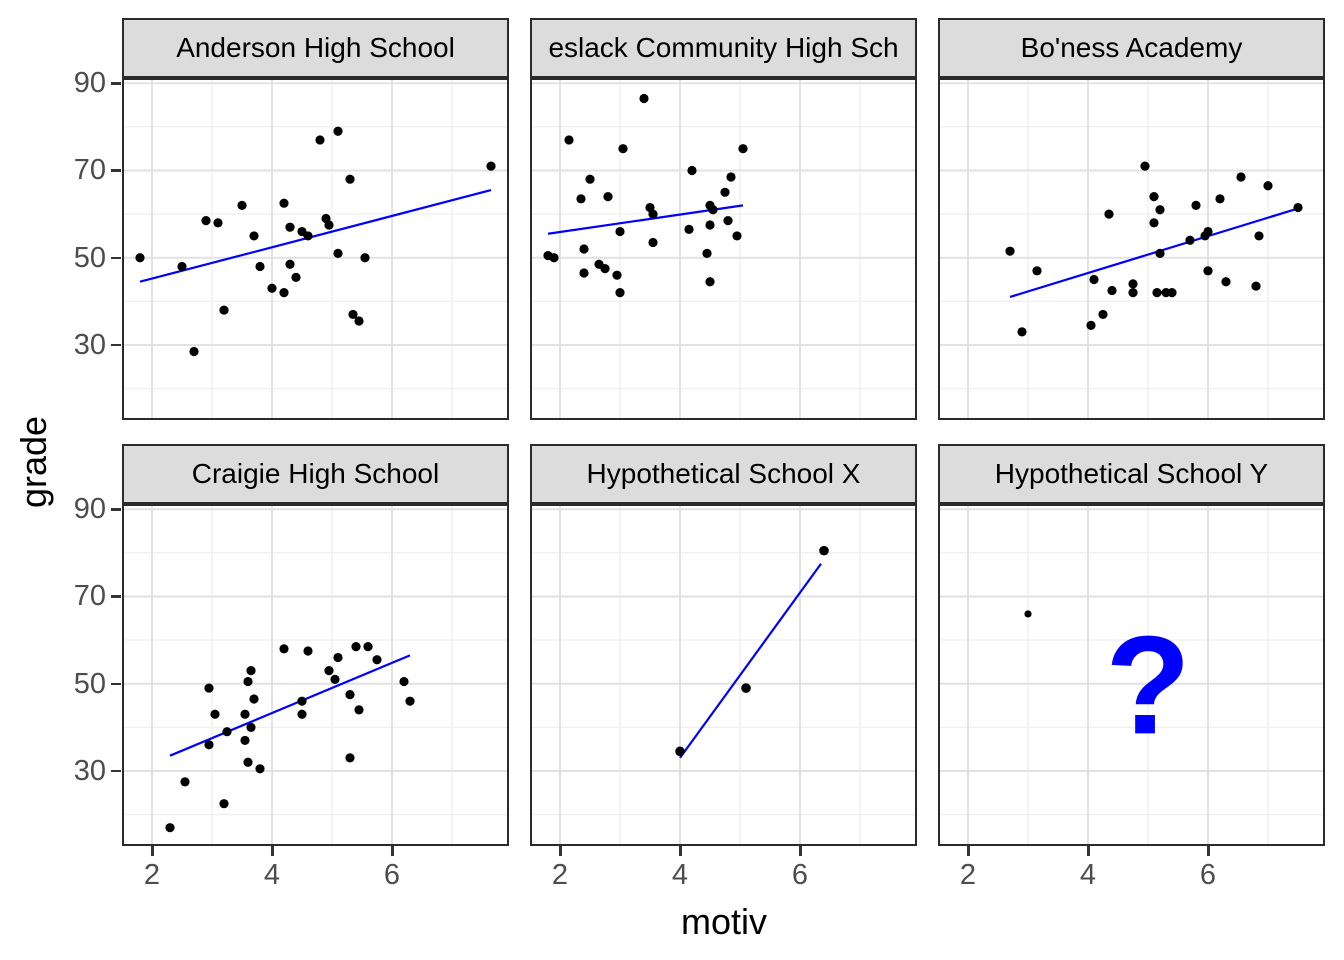 Image resolution: width=1344 pixels, height=960 pixels. I want to click on facet-strip-craigie-high-school: Craigie High School, so click(315, 474).